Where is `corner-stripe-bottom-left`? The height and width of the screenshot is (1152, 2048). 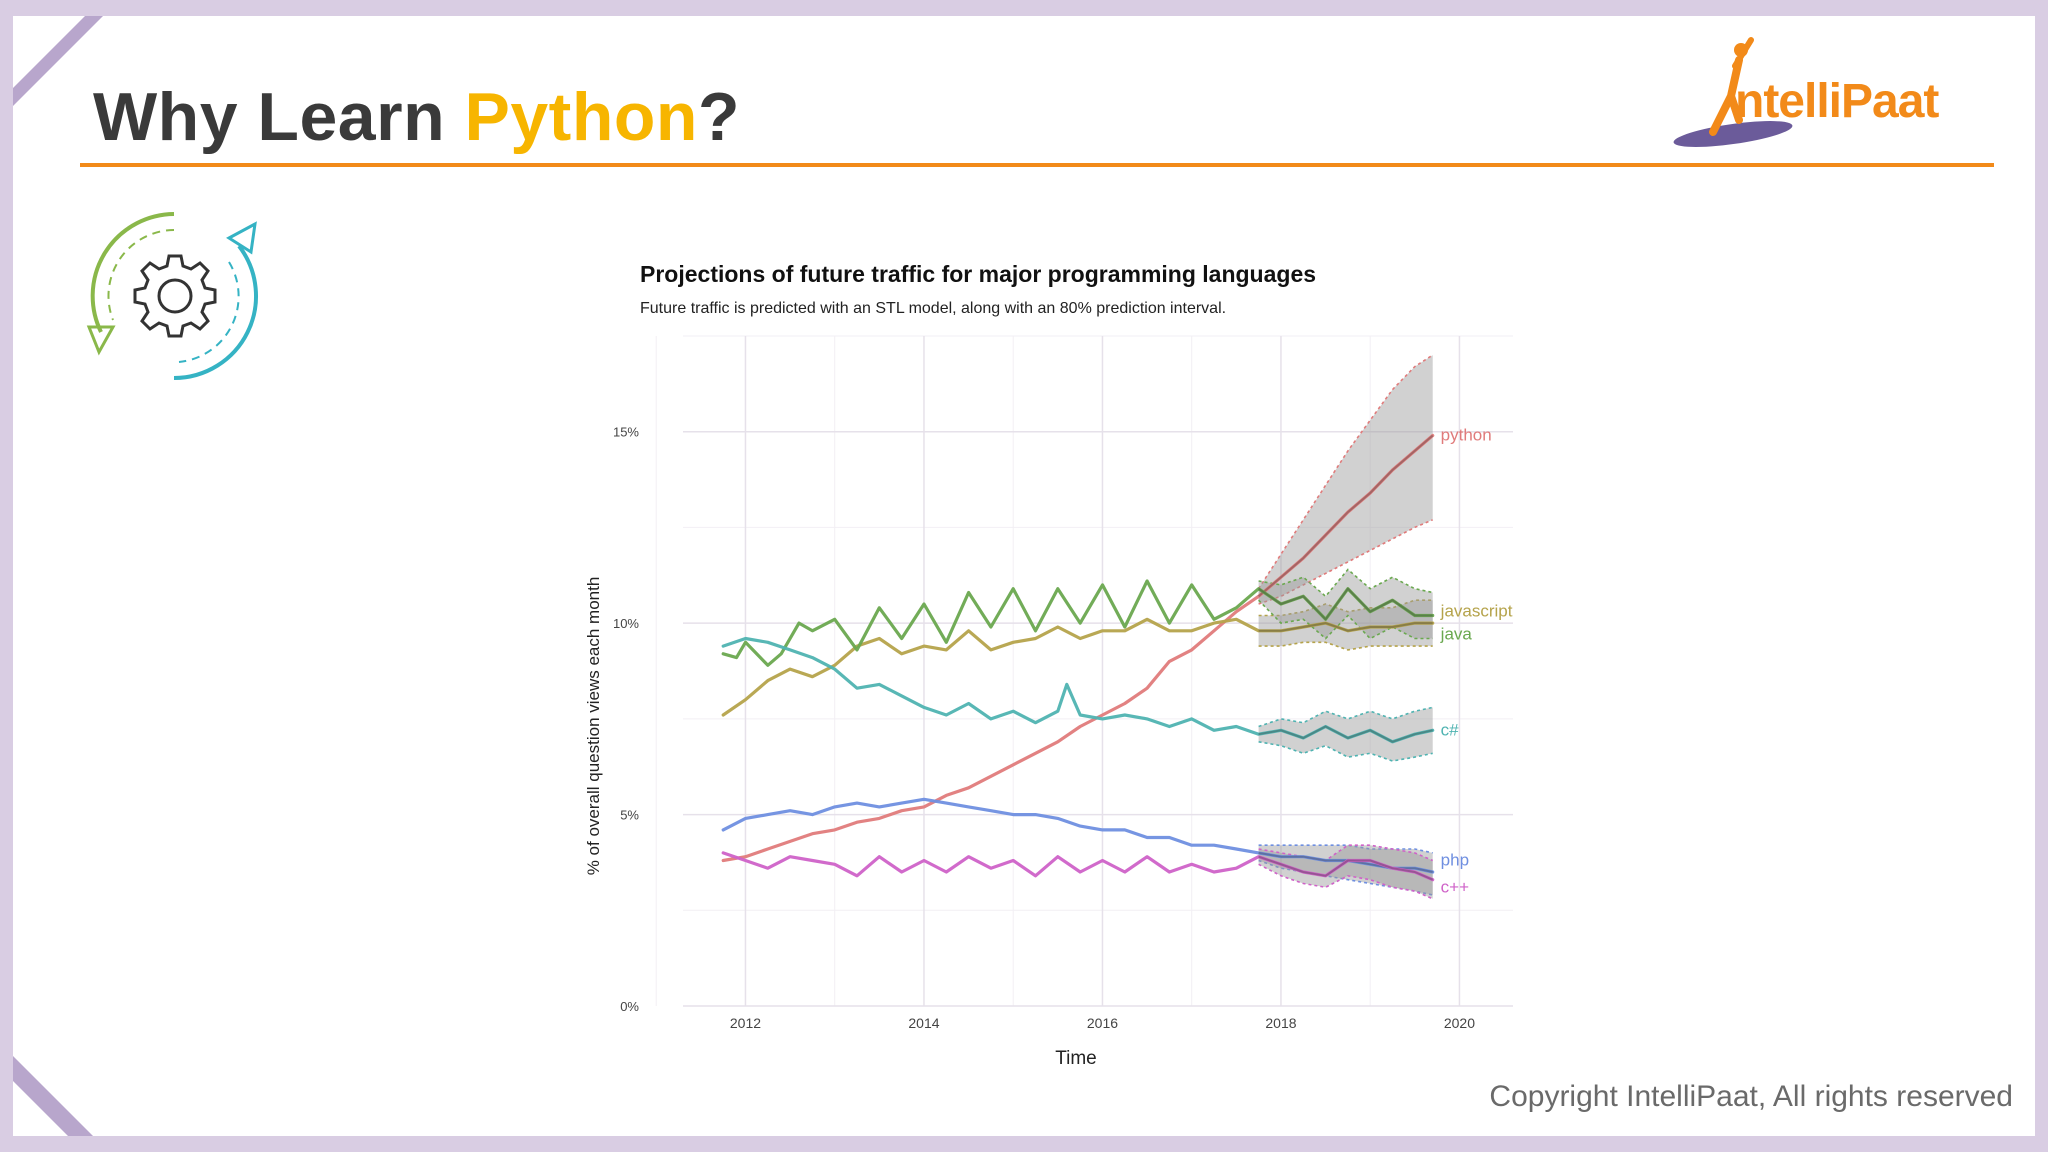
corner-stripe-bottom-left is located at coordinates (53, 1096).